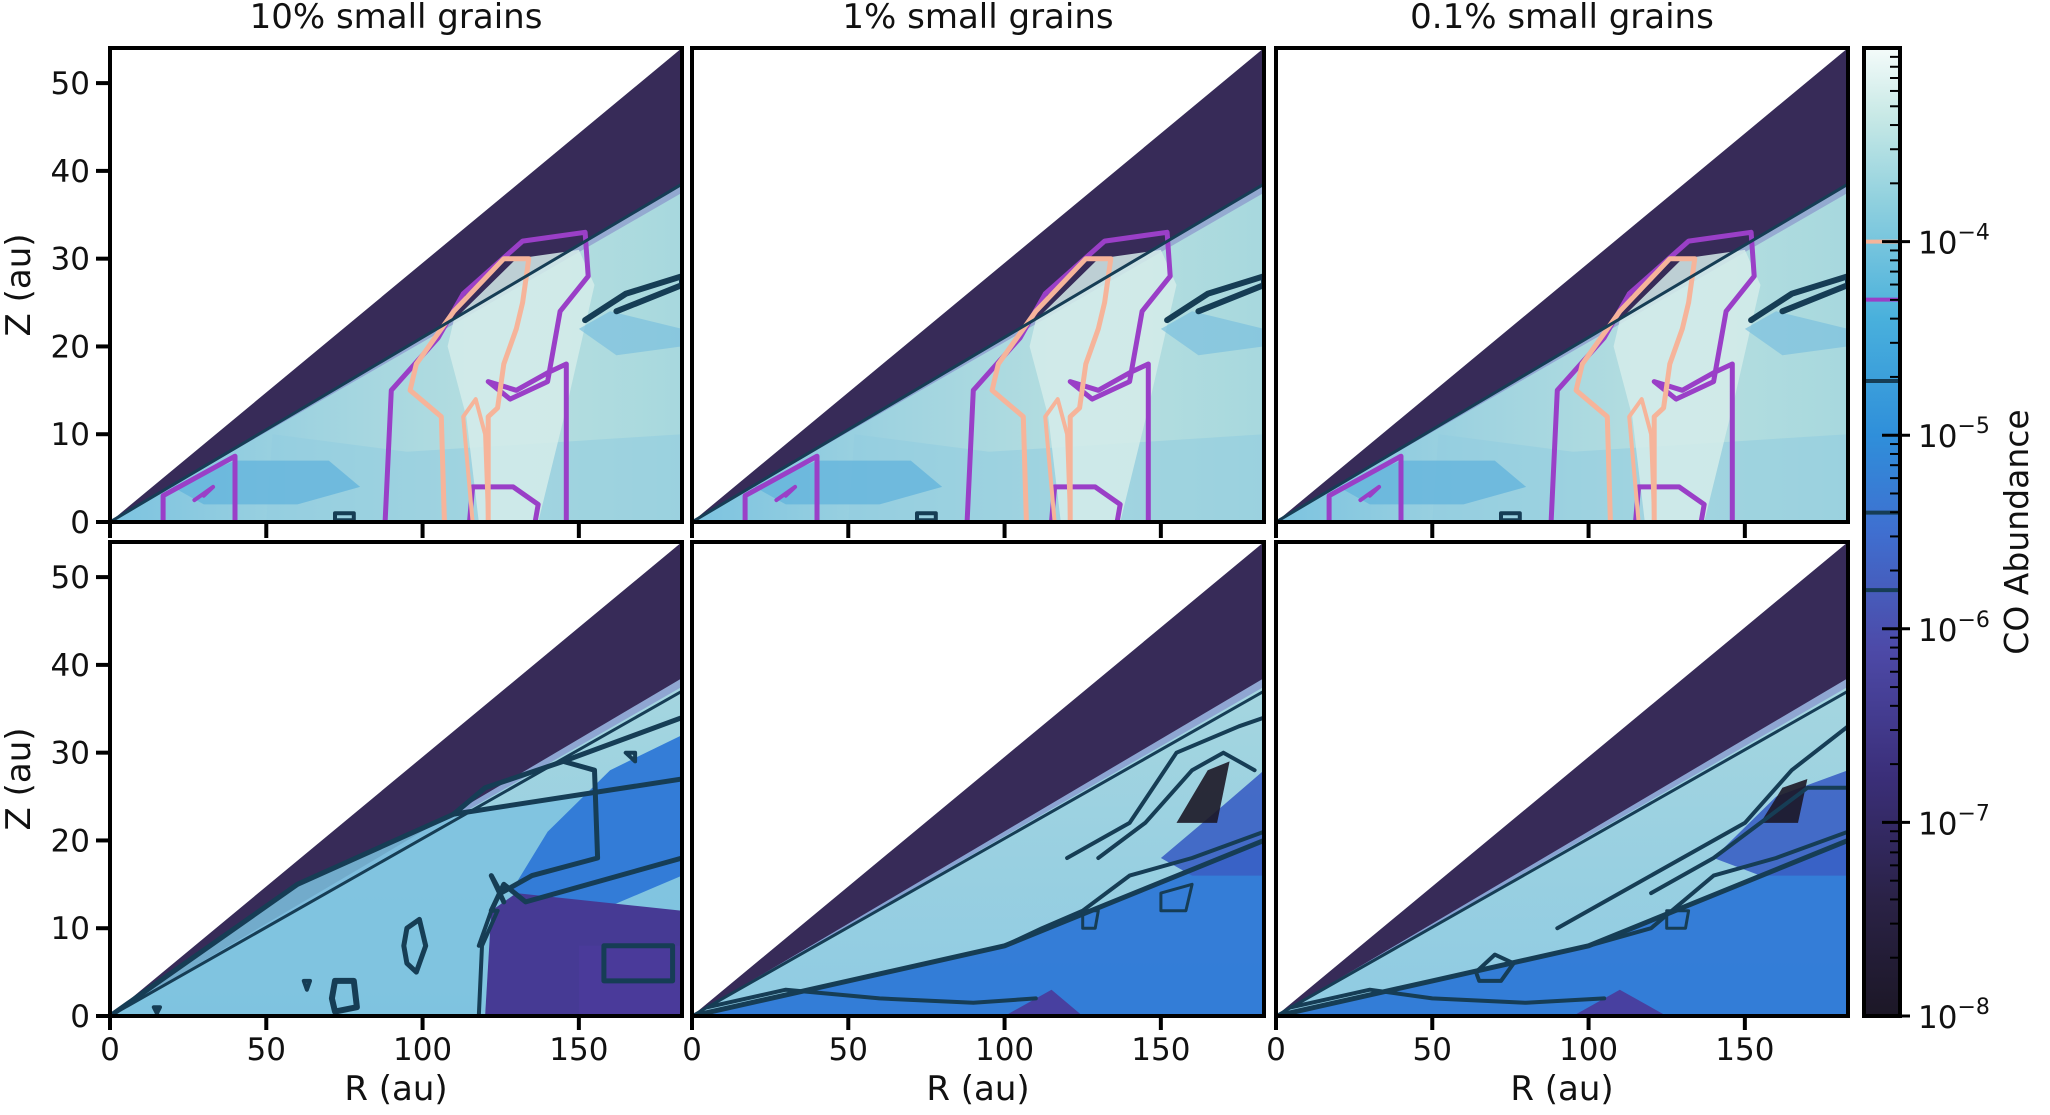 This screenshot has width=2050, height=1115. I want to click on column-title-2: 1% small grains, so click(977, 18).